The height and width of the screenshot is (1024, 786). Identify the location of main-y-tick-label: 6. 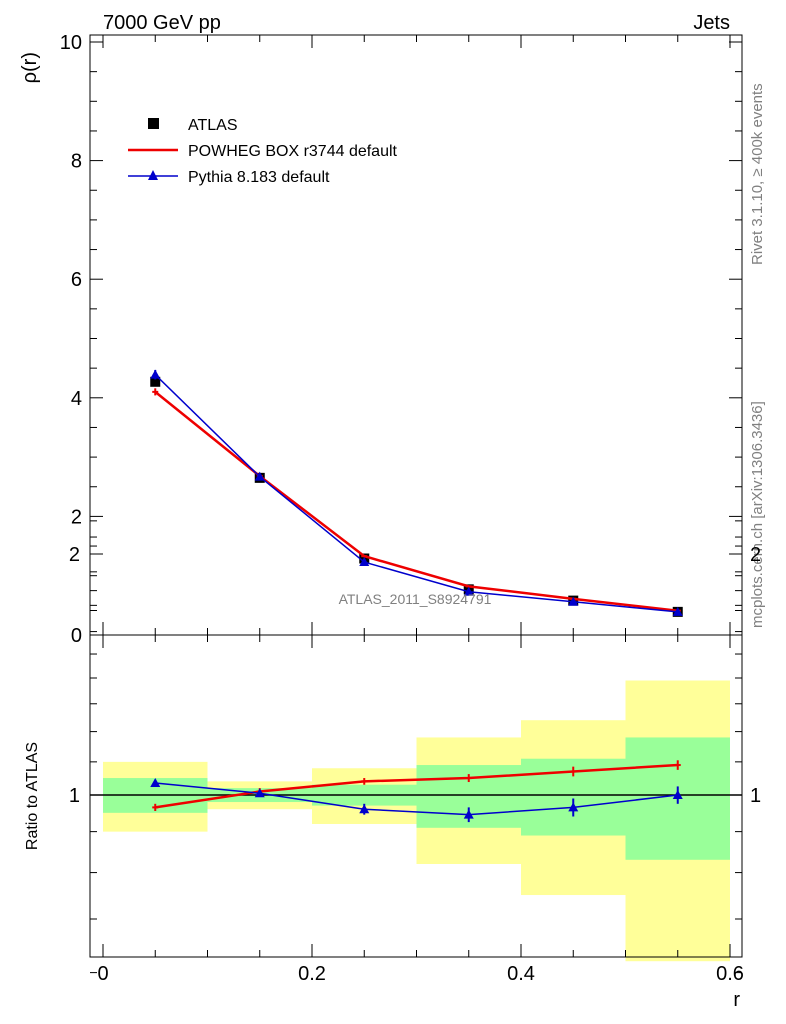
(76, 280).